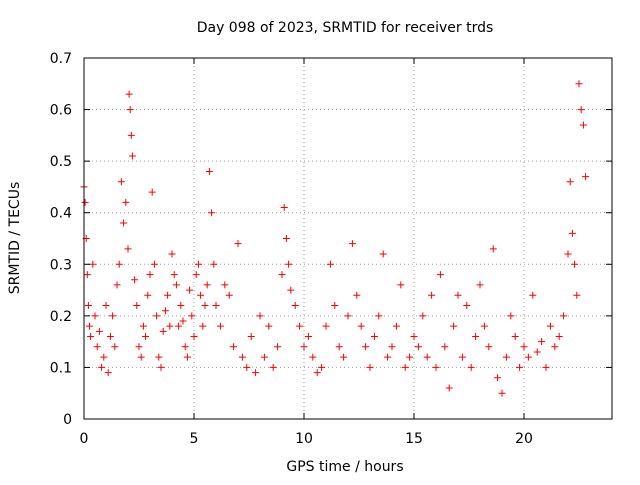 The image size is (640, 485). I want to click on y-tick-label: 0.2, so click(61, 317).